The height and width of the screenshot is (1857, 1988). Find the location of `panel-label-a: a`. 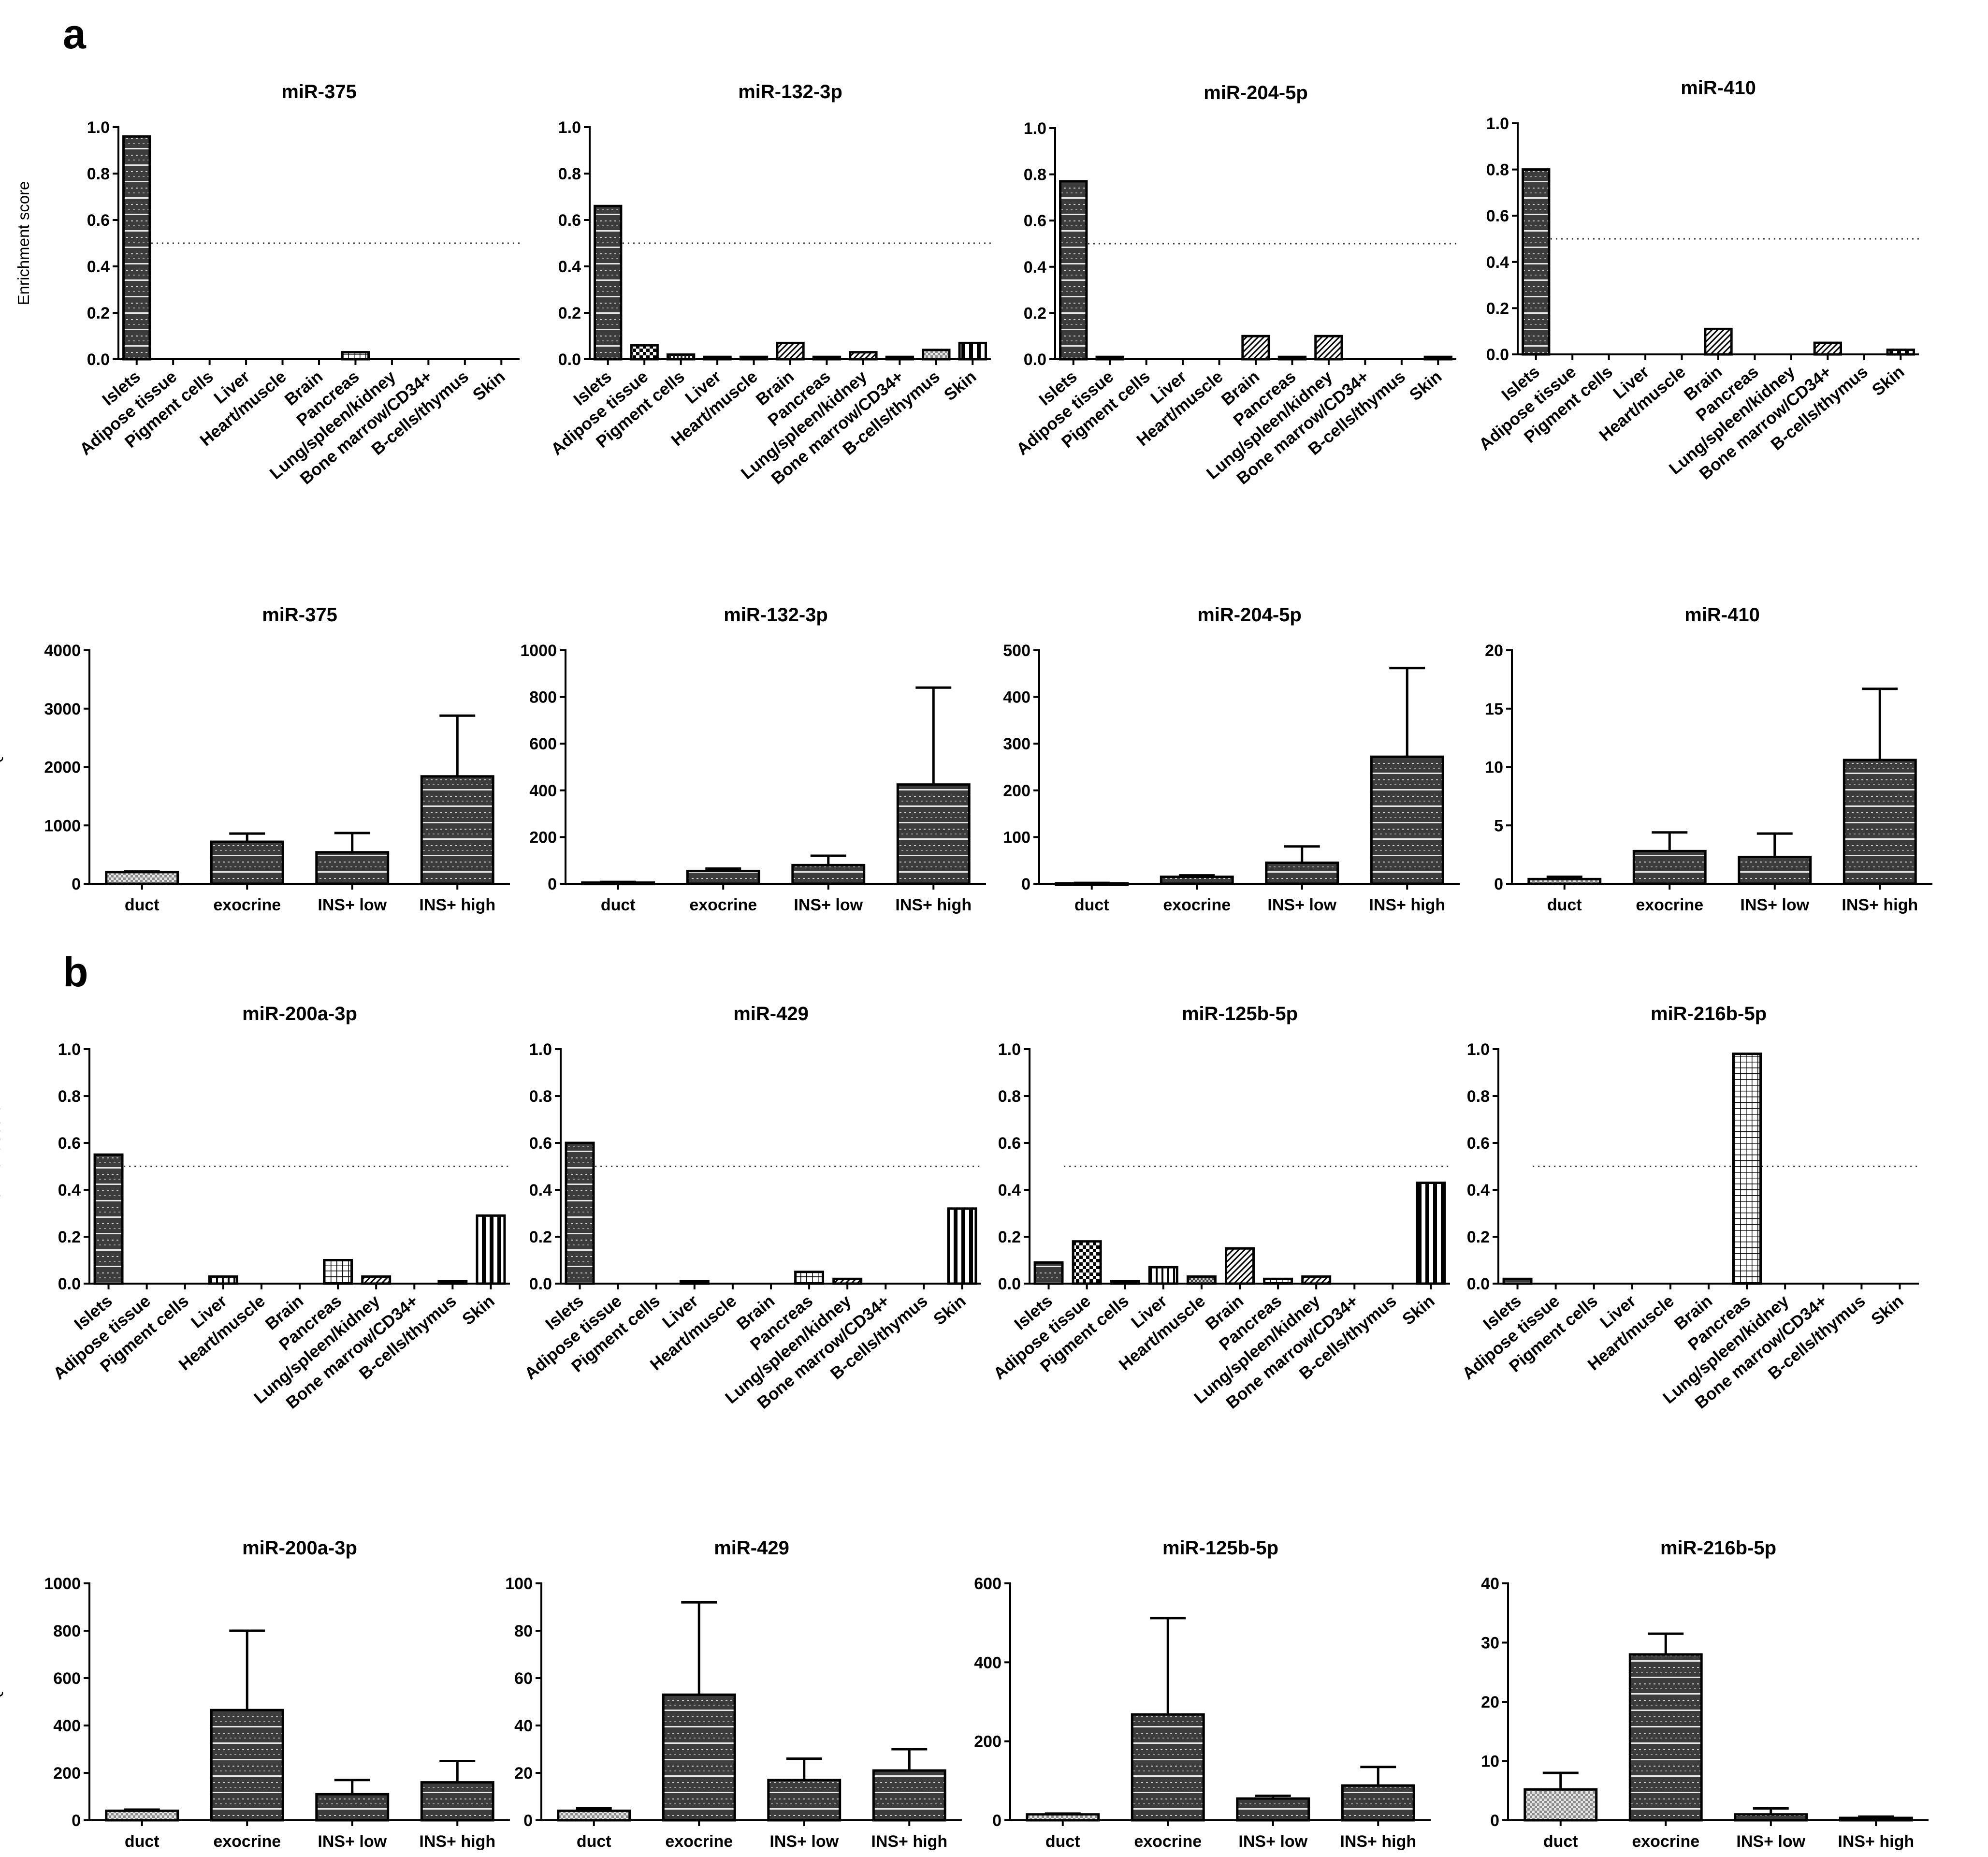

panel-label-a: a is located at coordinates (75, 34).